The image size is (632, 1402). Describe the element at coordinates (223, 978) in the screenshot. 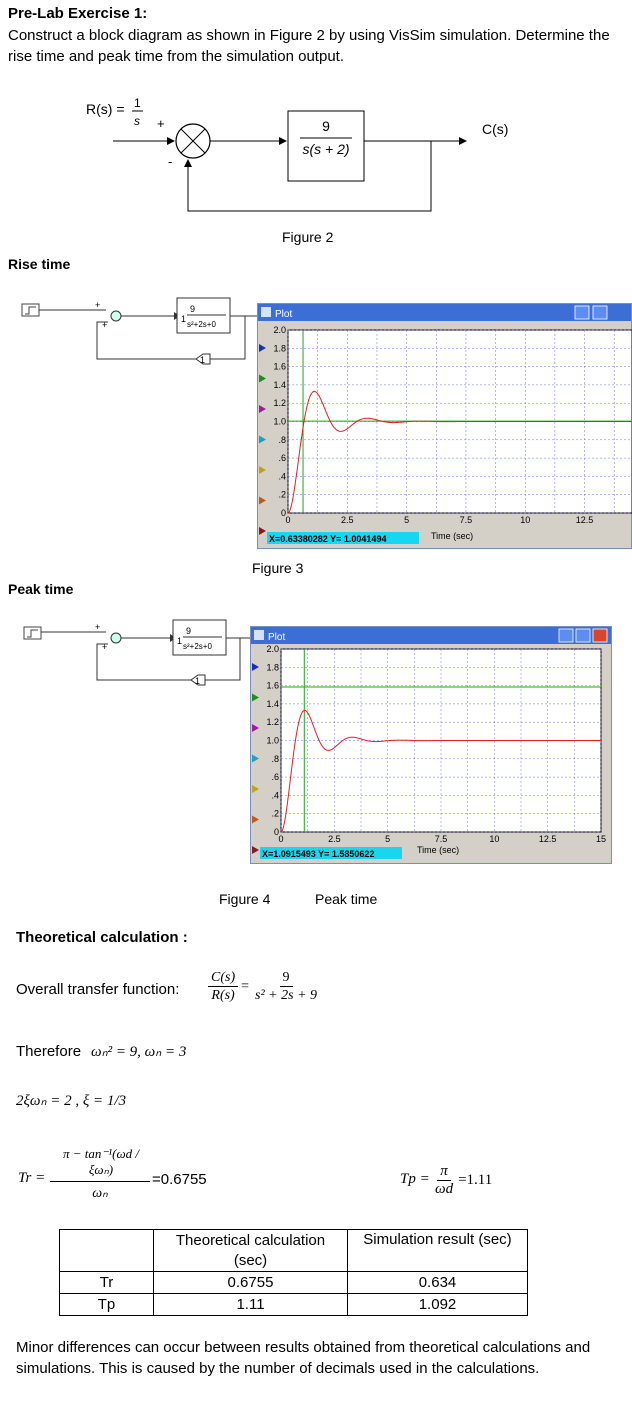

I see `otf-lhs-num: C(s)` at that location.